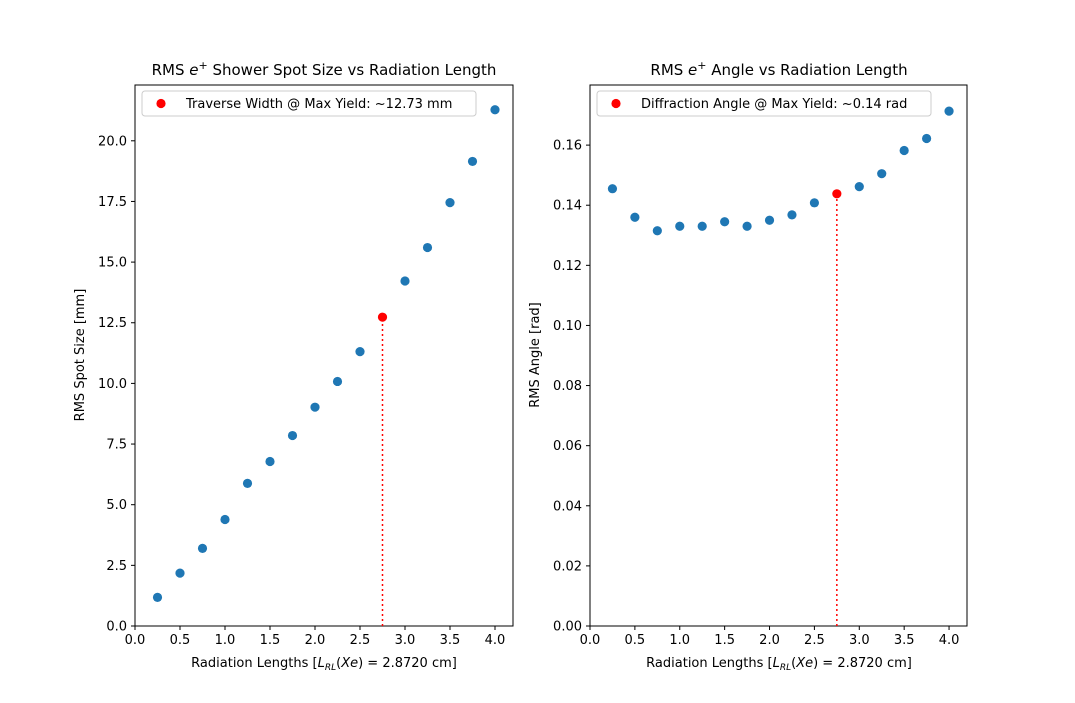  What do you see at coordinates (116, 627) in the screenshot?
I see `y-tick-label: 0.0` at bounding box center [116, 627].